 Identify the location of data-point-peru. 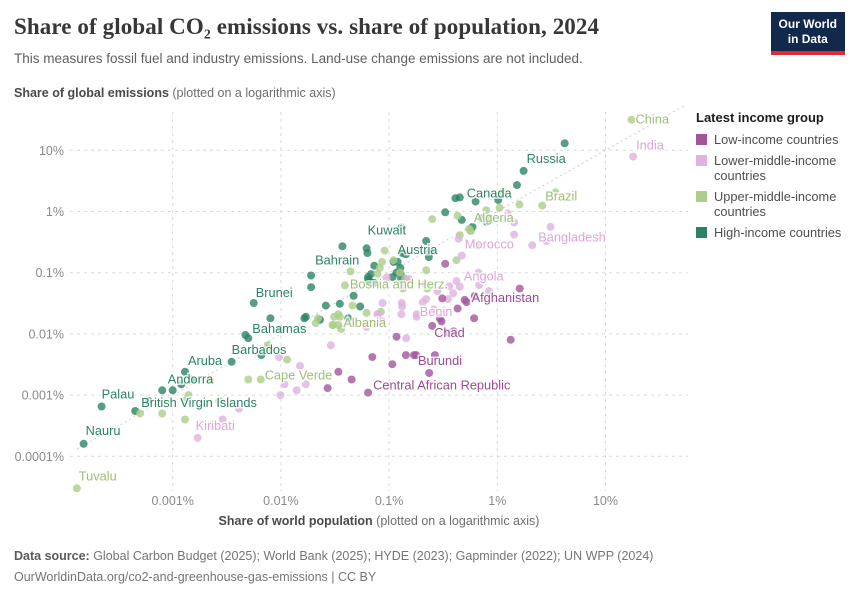
(456, 260).